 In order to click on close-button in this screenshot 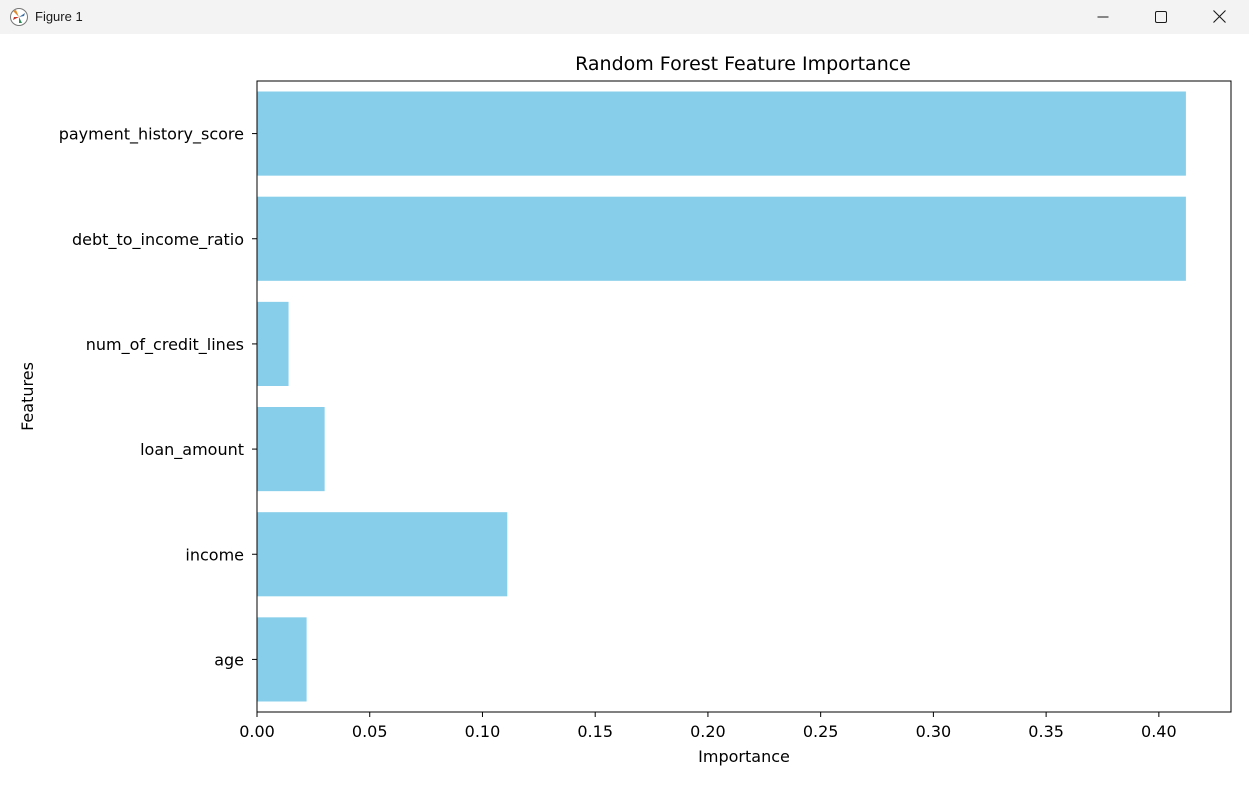, I will do `click(1219, 17)`.